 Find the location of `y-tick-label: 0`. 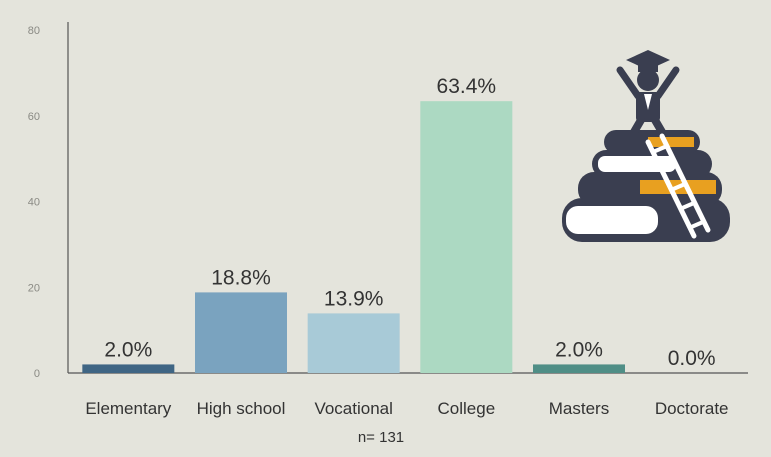

y-tick-label: 0 is located at coordinates (37, 374).